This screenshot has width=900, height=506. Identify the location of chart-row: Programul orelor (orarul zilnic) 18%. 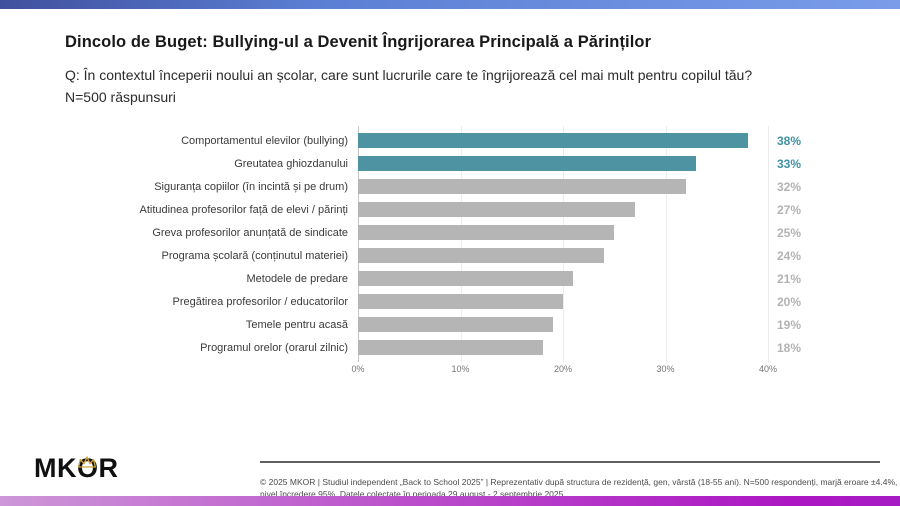
(460, 347).